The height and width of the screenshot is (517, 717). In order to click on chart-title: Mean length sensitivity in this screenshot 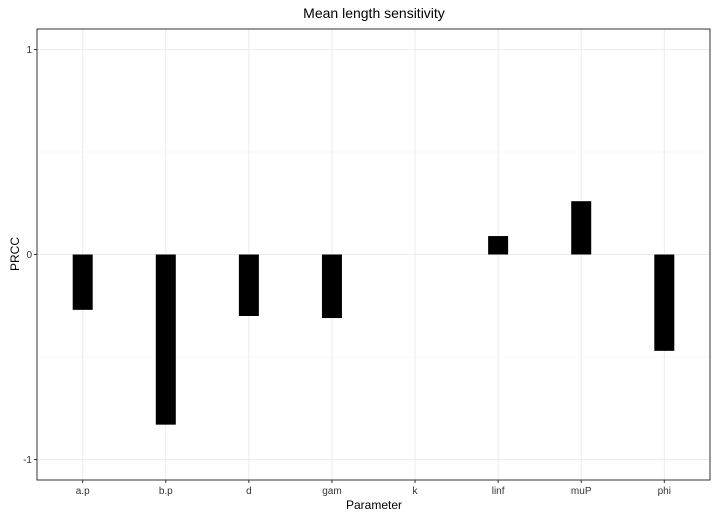, I will do `click(374, 13)`.